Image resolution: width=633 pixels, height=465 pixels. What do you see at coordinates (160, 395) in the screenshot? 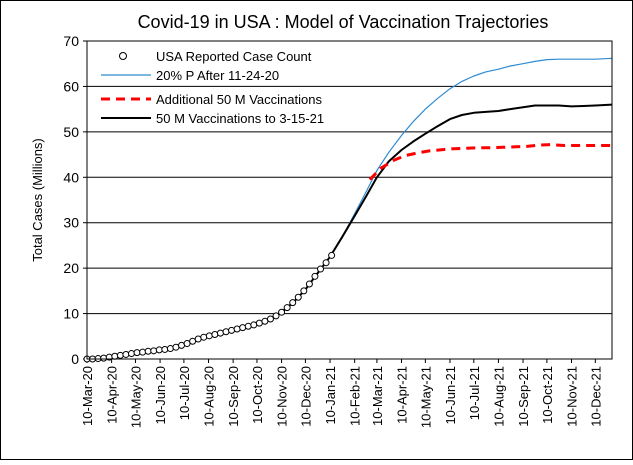
I see `x-tick-label: 10-Jun-20` at bounding box center [160, 395].